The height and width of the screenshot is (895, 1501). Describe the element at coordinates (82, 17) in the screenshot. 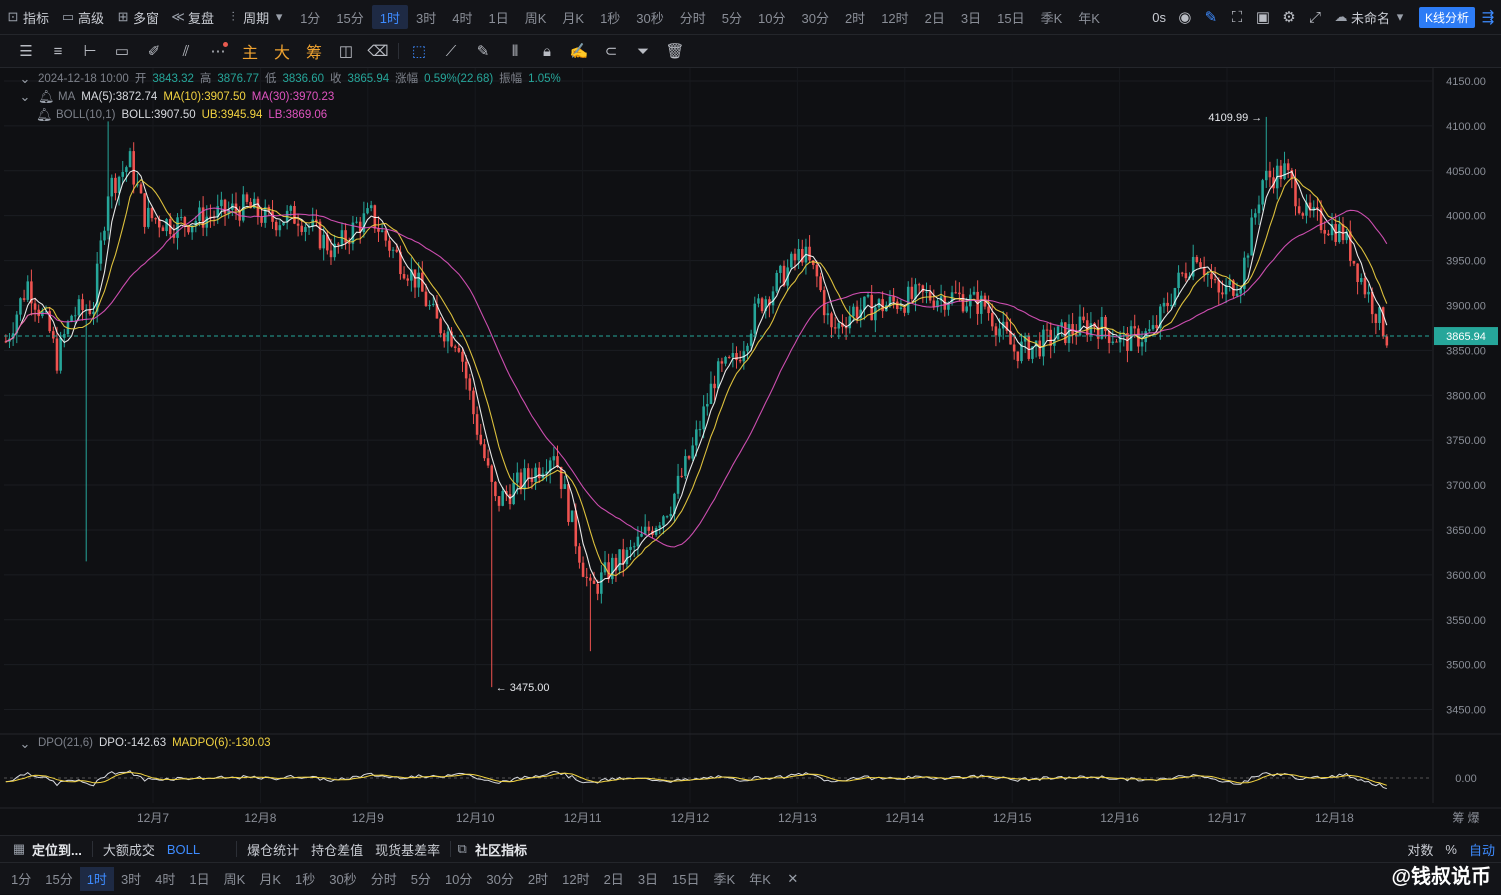

I see `topbar-advanced-button: ▭ 高级` at that location.